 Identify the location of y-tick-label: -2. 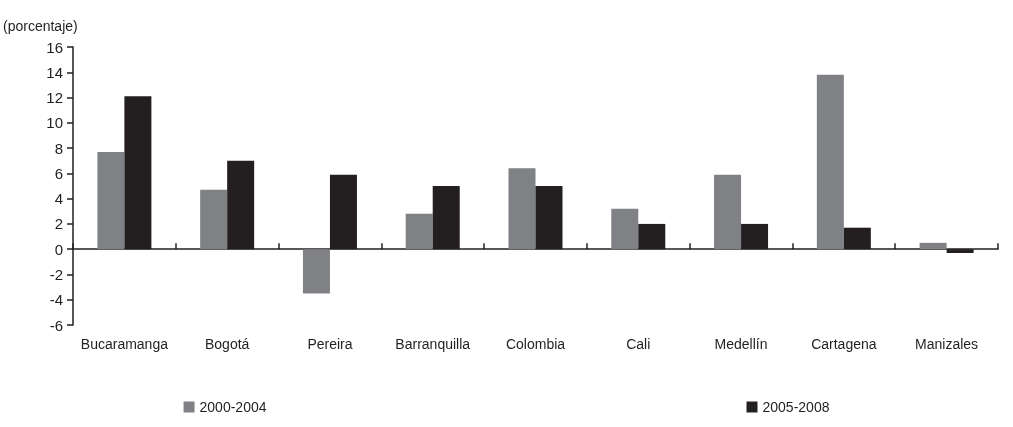
(56, 274).